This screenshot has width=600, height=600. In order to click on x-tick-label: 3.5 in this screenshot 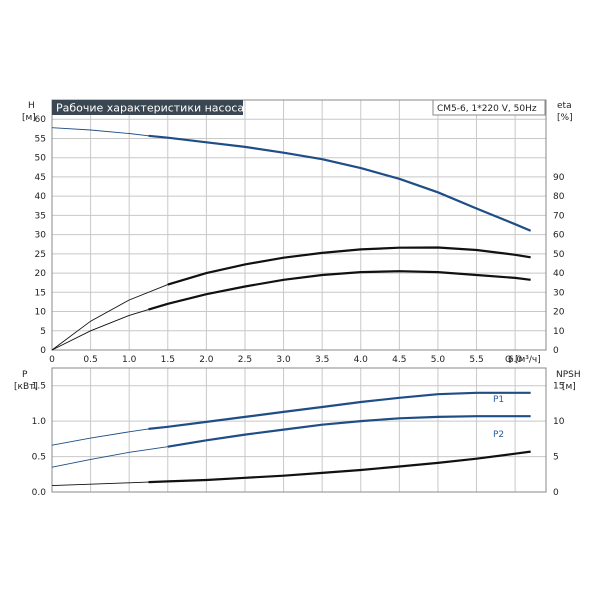, I will do `click(322, 360)`.